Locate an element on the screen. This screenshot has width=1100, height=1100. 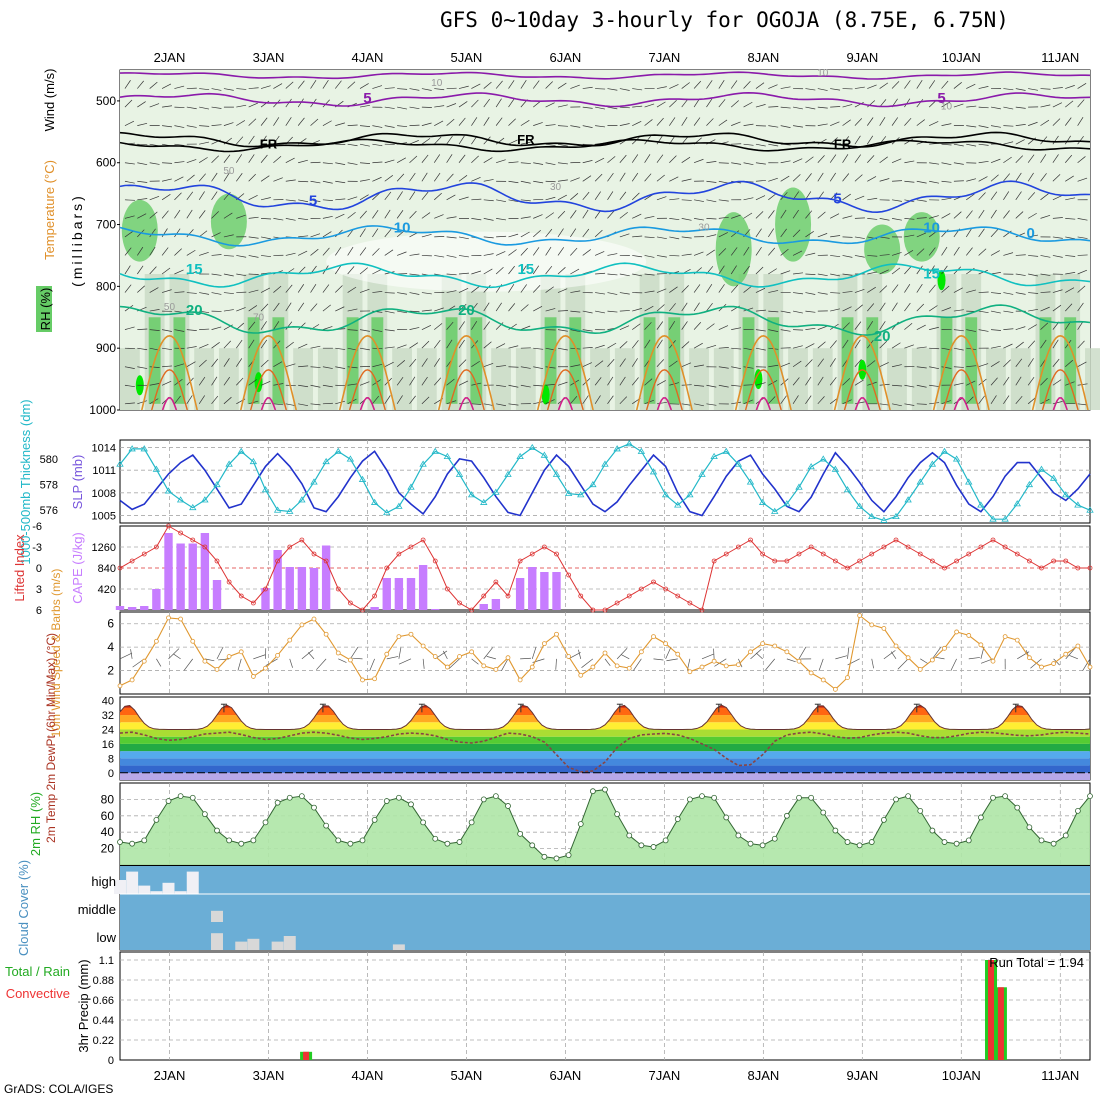
warm-arch is located at coordinates (268, 372).